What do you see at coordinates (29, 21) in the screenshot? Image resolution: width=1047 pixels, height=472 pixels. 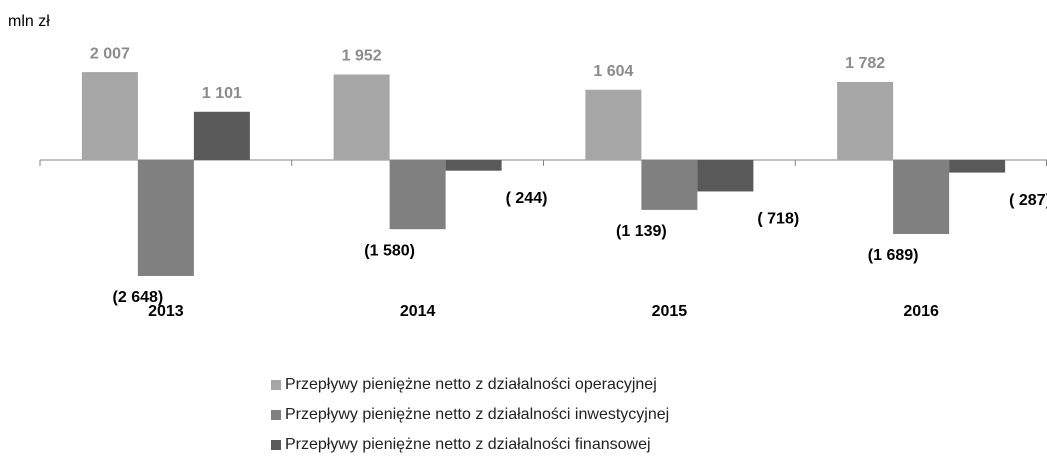 I see `y-axis-label: mln zł` at bounding box center [29, 21].